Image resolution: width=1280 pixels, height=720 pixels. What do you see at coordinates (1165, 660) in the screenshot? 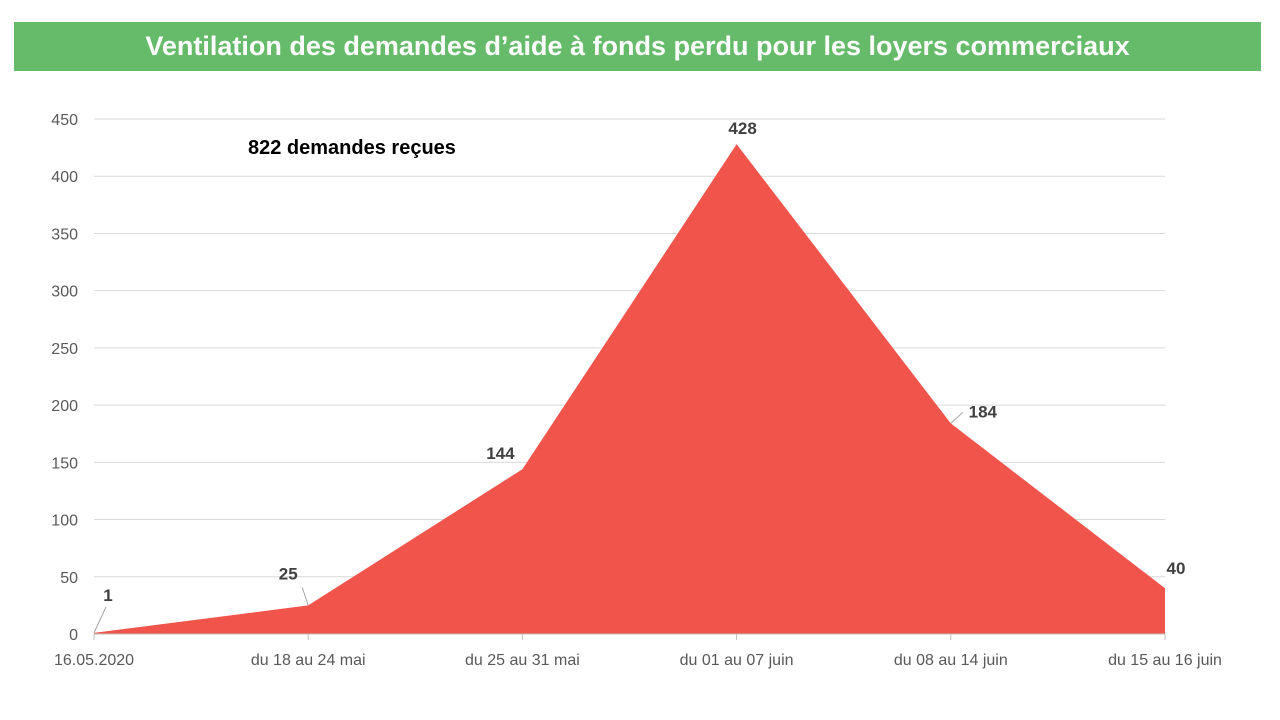
I see `x-tick-label: du 15 au 16 juin` at bounding box center [1165, 660].